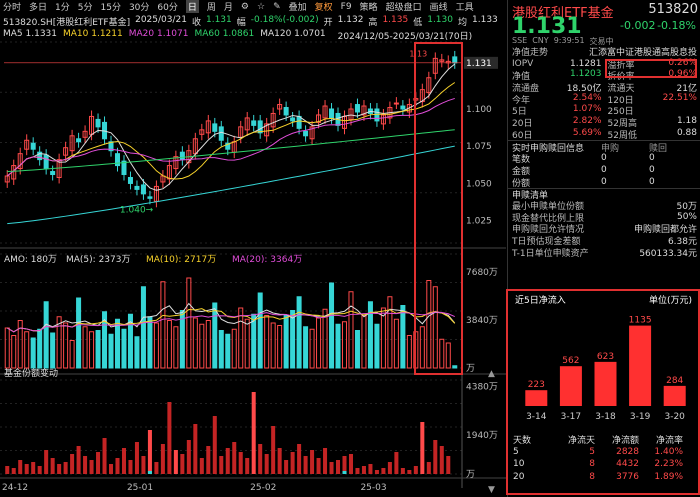  I want to click on detail-row: 5日 1.07% 250日, so click(604, 110).